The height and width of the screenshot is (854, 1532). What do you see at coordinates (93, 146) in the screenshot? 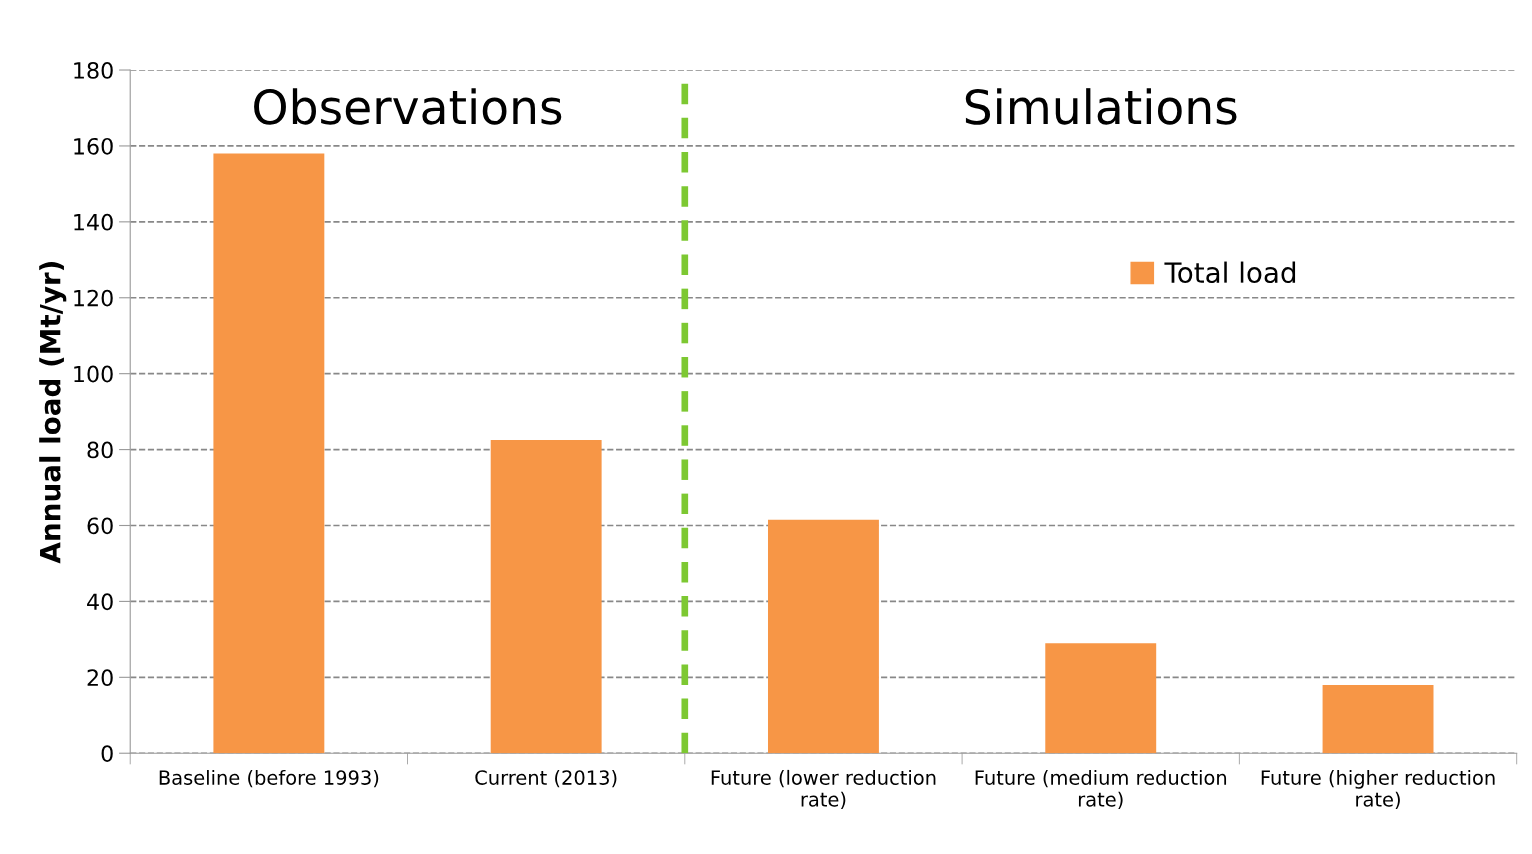
I see `y-tick-label: 160` at bounding box center [93, 146].